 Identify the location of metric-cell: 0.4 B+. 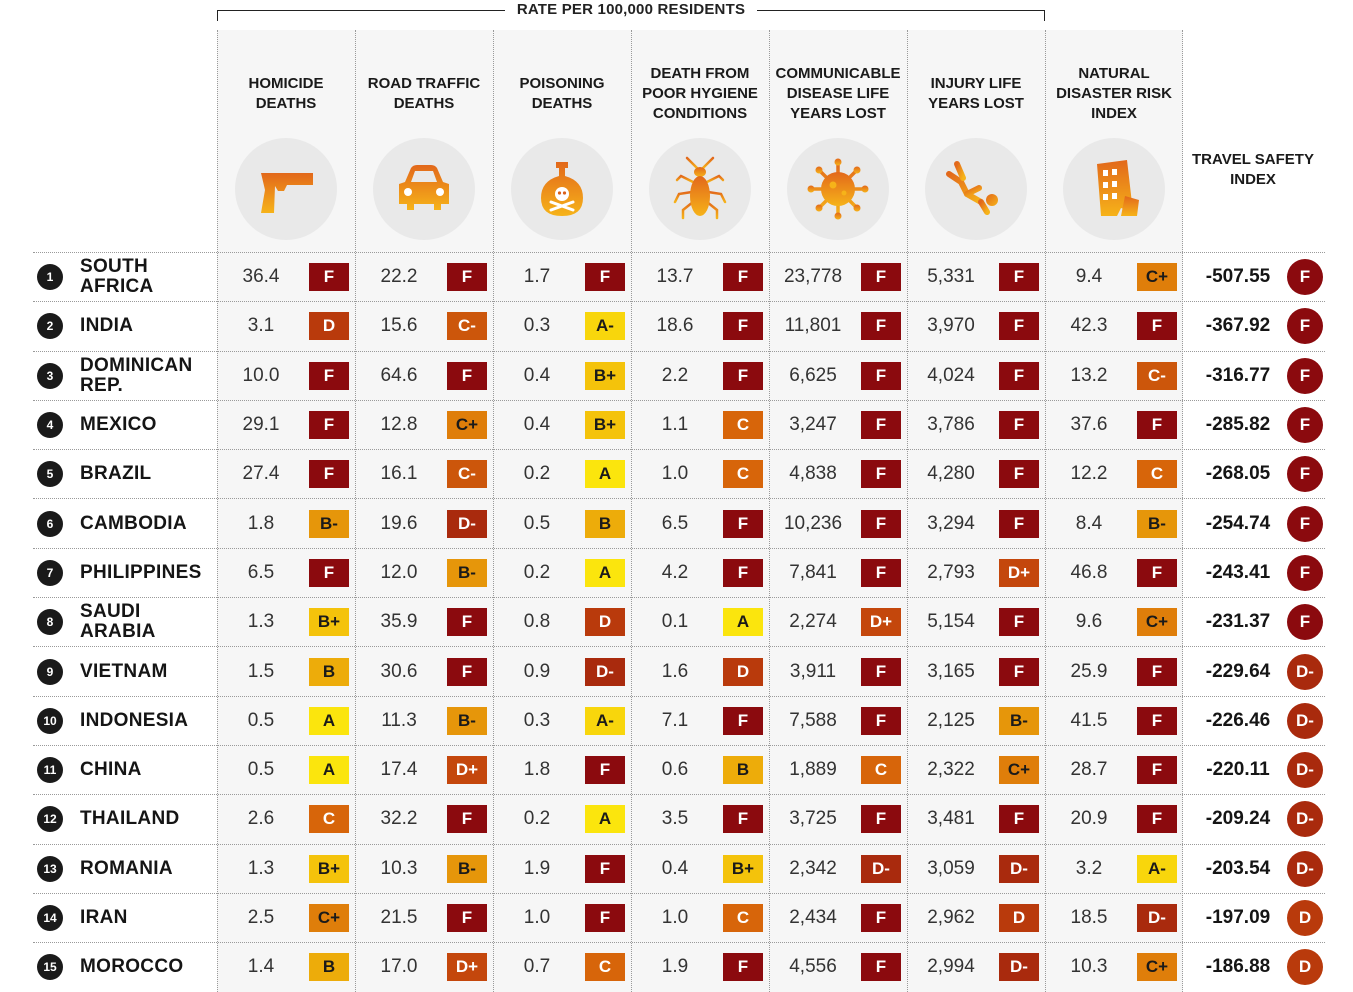
(562, 425).